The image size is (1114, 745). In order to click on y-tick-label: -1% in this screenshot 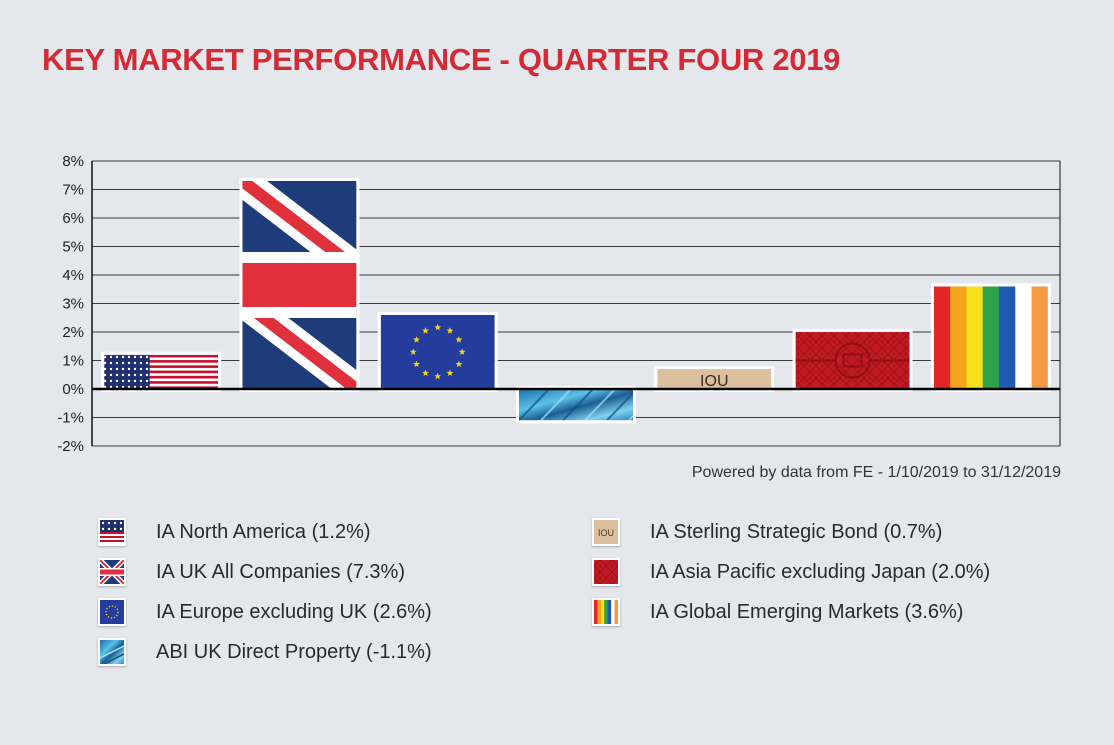, I will do `click(70, 418)`.